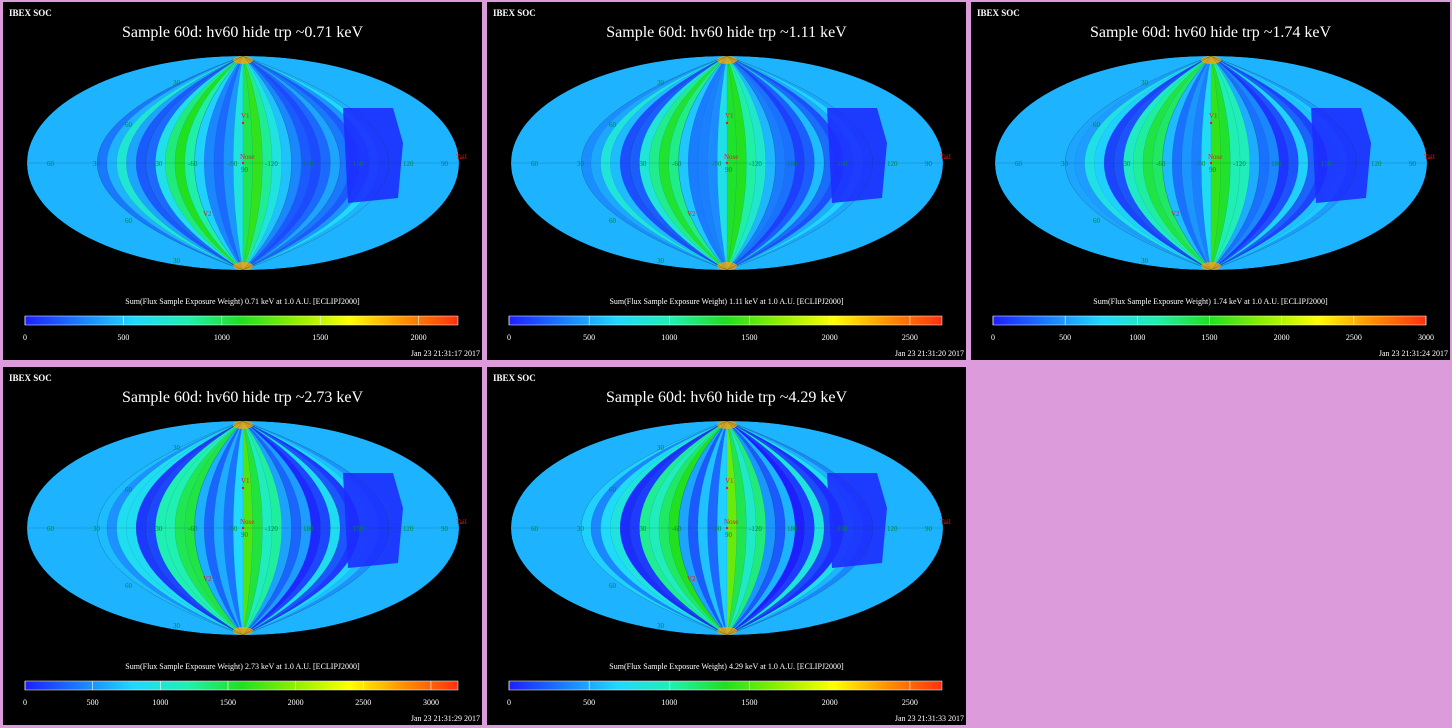 This screenshot has width=1452, height=728. I want to click on timestamp: Jan 23 21:31:17 2017, so click(445, 353).